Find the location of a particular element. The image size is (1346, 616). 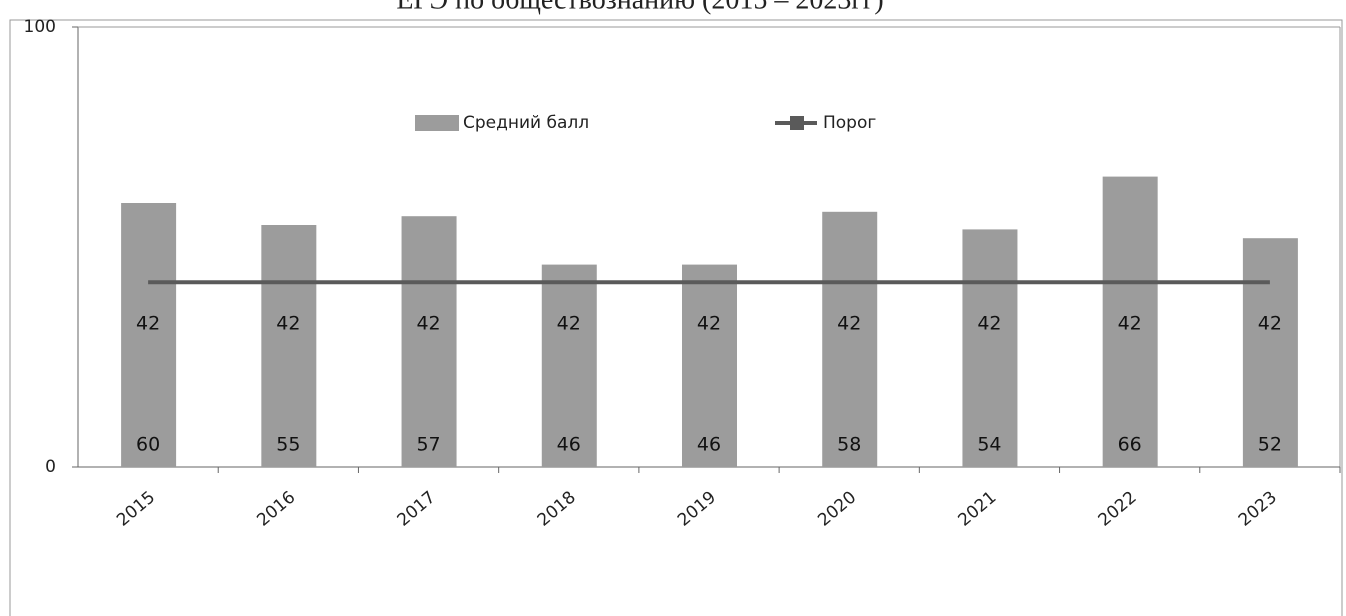

x-tick-label: 2023 is located at coordinates (1258, 508).